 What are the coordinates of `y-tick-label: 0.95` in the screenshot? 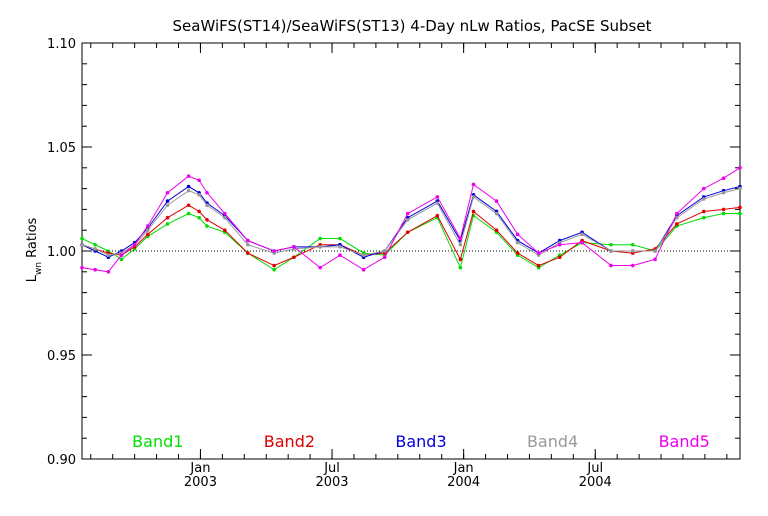 It's located at (61, 356).